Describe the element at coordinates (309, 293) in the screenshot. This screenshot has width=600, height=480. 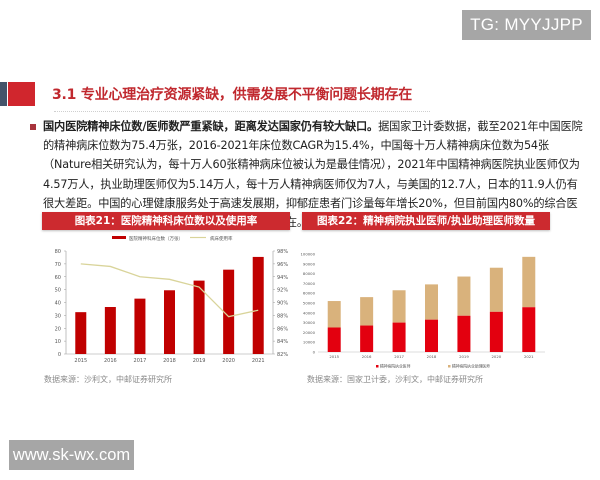
I see `y-axis-tick: 60000` at that location.